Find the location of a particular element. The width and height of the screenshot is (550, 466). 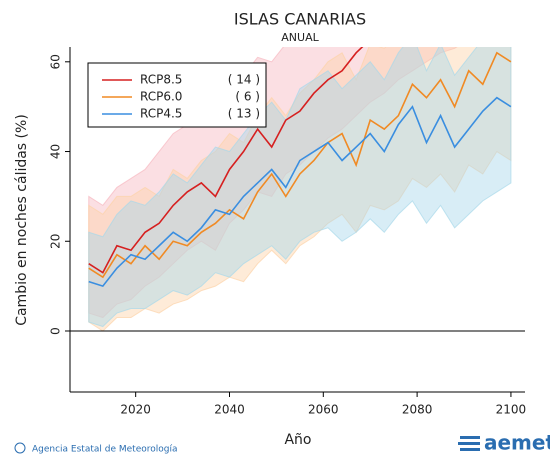

logo-text: aemet is located at coordinates (517, 443).